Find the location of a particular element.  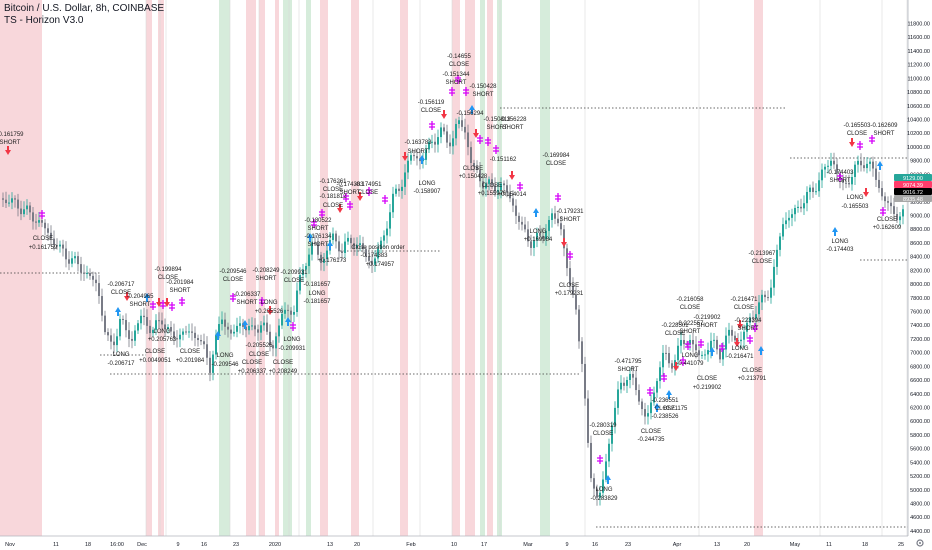

time-tick-label: 11 is located at coordinates (56, 545).